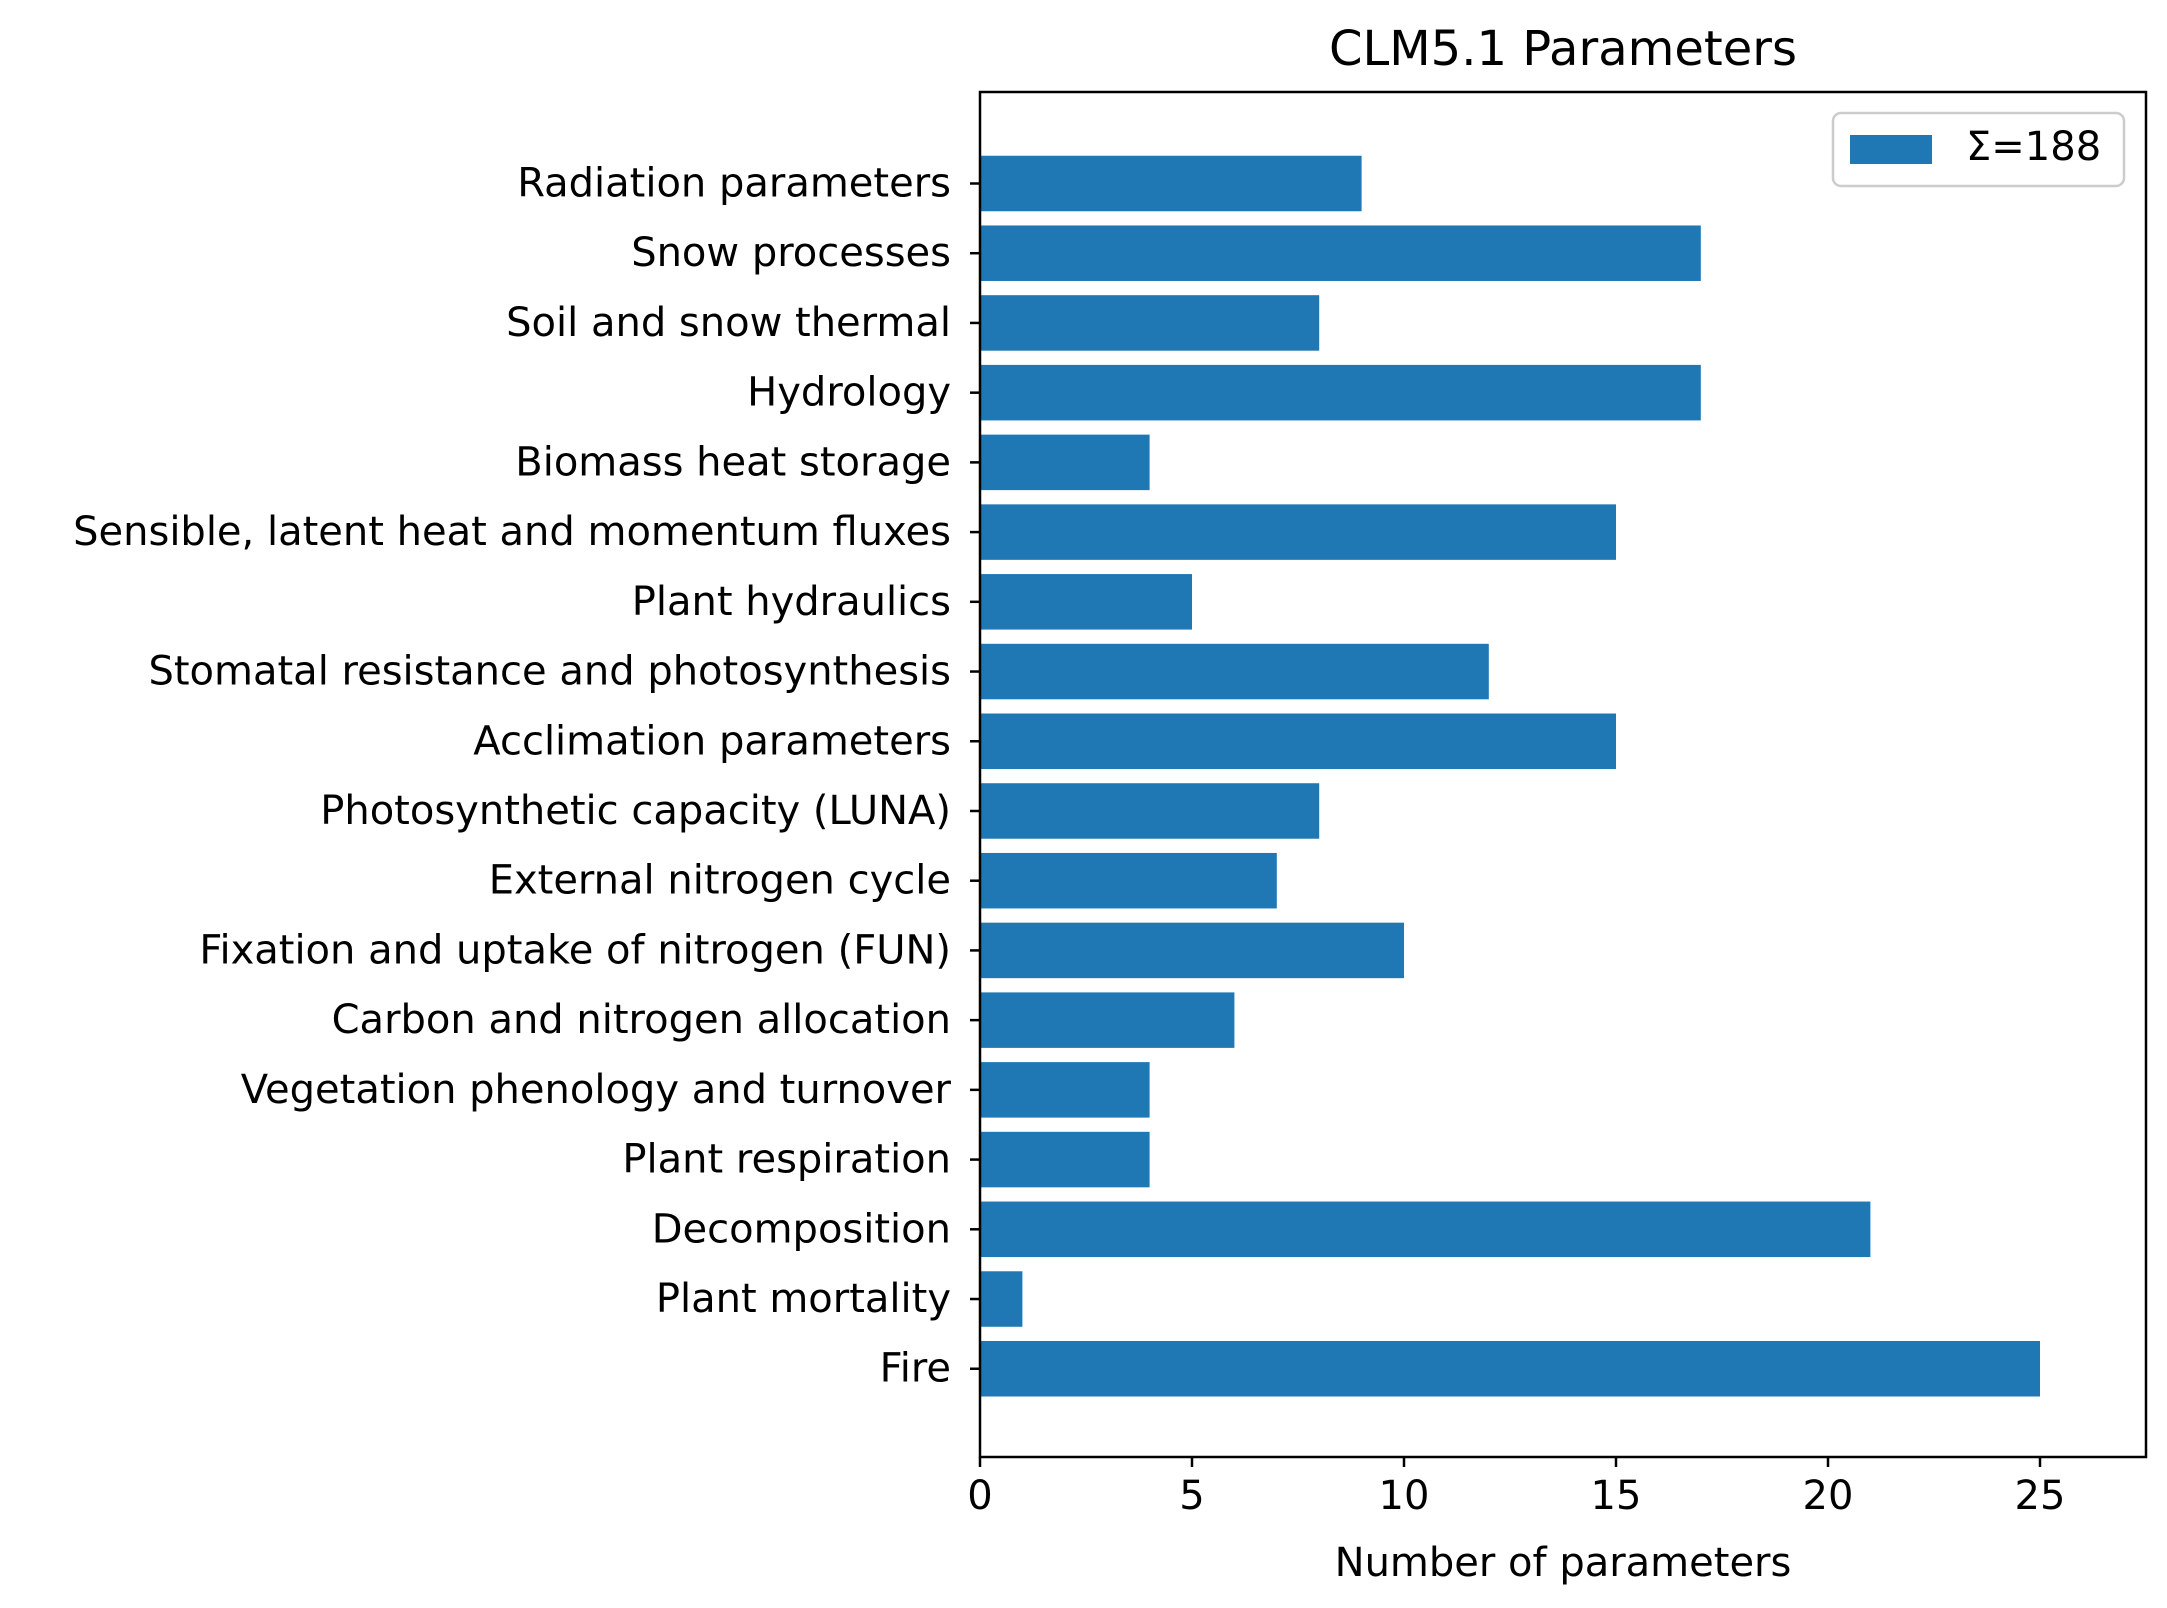 The image size is (2167, 1608). Describe the element at coordinates (720, 881) in the screenshot. I see `y-tick-label: External nitrogen cycle` at that location.